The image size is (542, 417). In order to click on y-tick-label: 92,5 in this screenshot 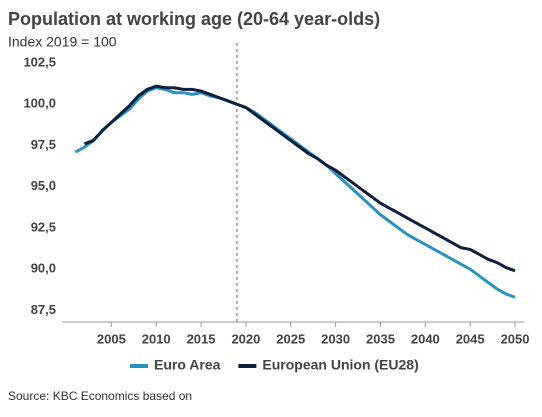, I will do `click(43, 226)`.